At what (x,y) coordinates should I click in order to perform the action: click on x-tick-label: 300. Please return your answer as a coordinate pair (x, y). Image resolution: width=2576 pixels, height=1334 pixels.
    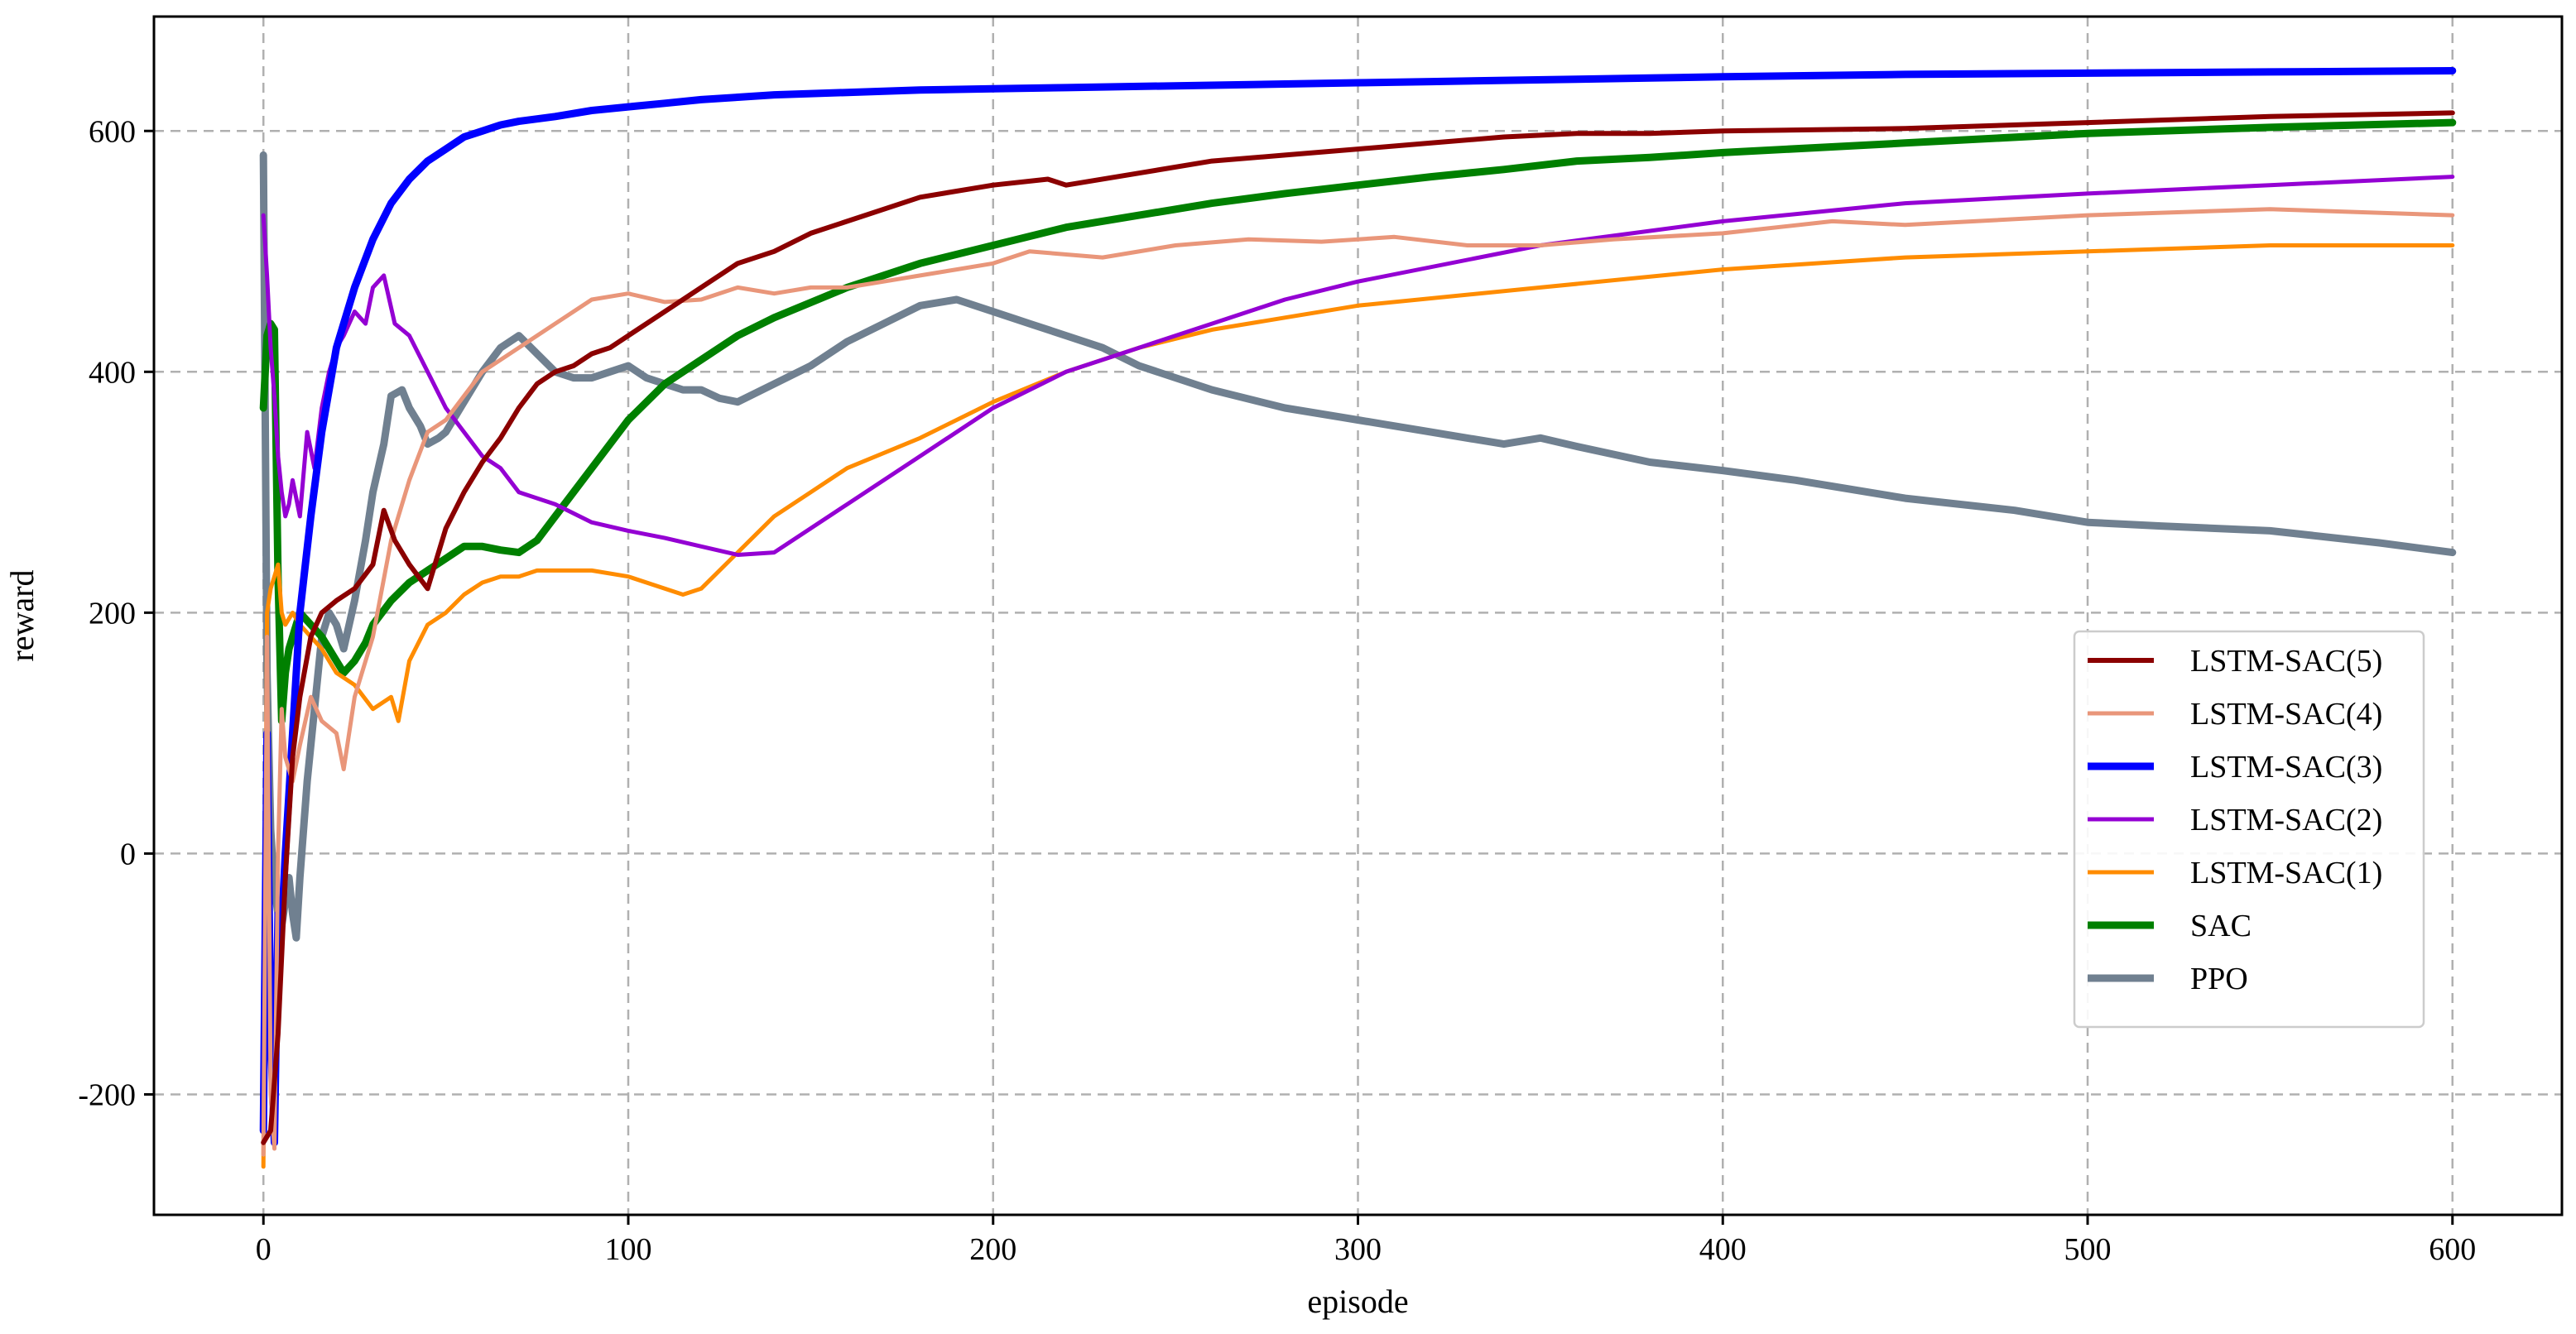
    Looking at the image, I should click on (1358, 1249).